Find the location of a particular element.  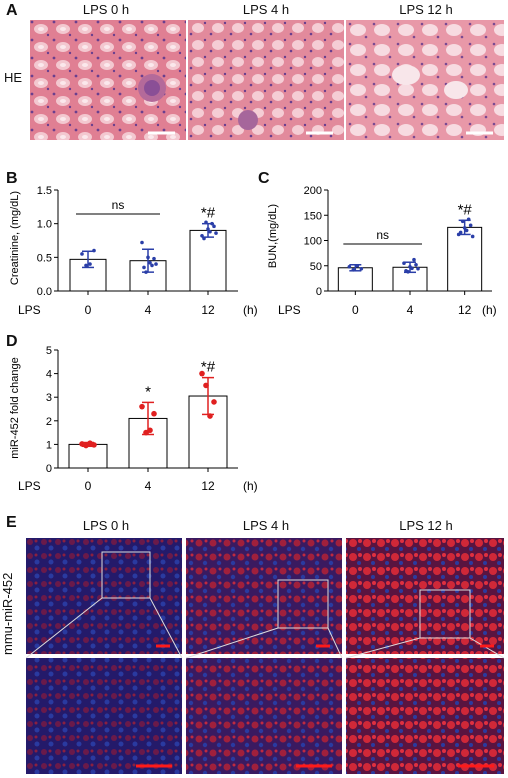

panel-a-header-4h: LPS 4 h is located at coordinates (266, 9).